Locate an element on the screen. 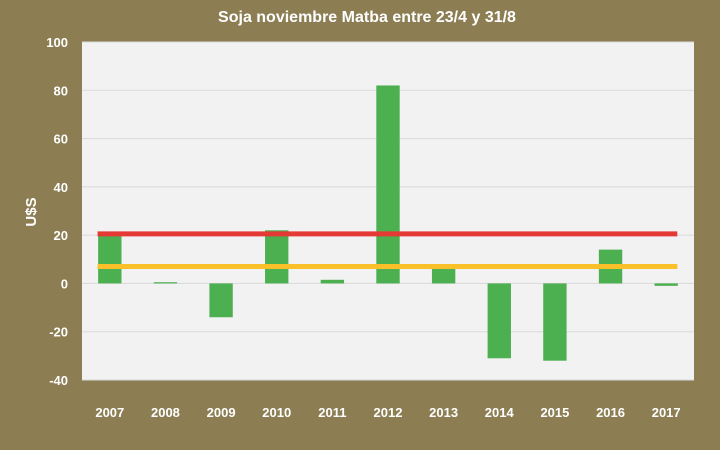  x-tick-label: 2012 is located at coordinates (388, 412).